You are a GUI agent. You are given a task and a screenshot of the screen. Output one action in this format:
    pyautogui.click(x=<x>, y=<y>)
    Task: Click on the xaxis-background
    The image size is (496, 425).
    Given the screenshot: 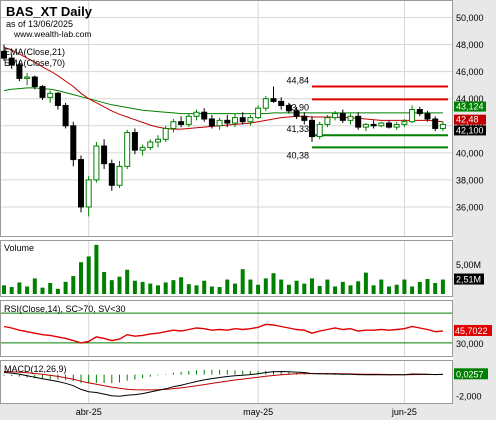 What is the action you would take?
    pyautogui.click(x=248, y=412)
    